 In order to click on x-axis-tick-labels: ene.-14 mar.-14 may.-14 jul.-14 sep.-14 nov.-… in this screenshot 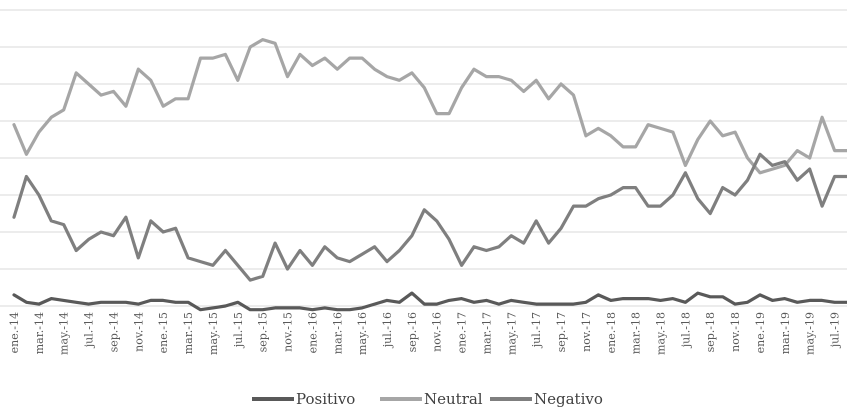, I will do `click(425, 333)`.